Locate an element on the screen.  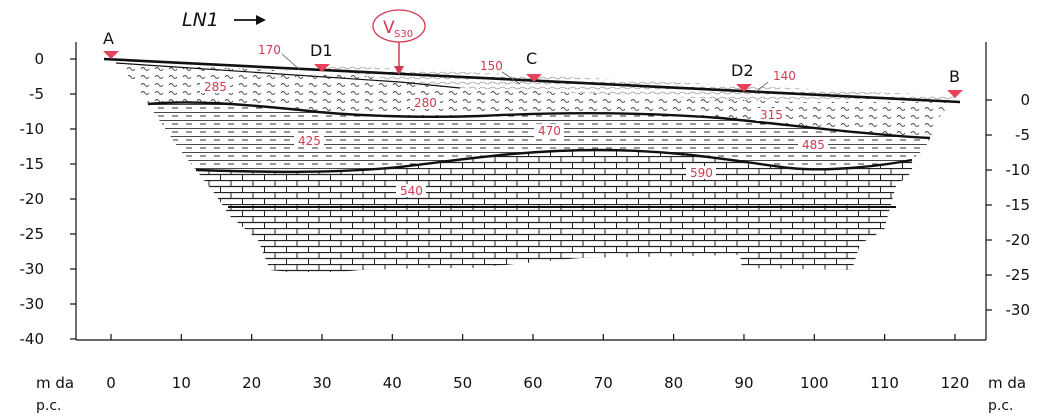
boundary-clay-marl is located at coordinates (539, 120).